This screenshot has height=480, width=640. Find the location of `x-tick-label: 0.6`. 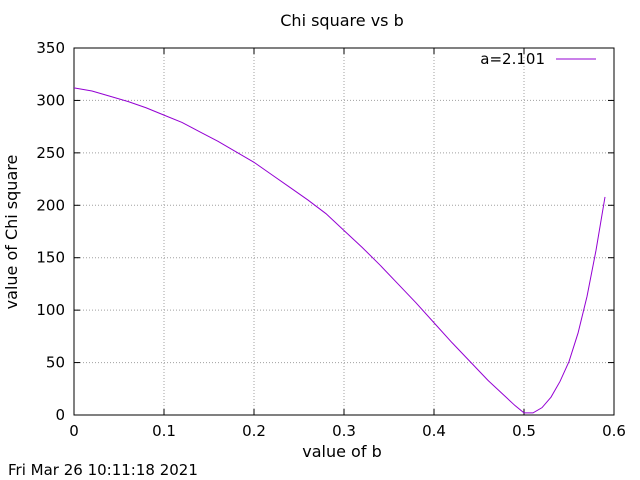

x-tick-label: 0.6 is located at coordinates (614, 431).